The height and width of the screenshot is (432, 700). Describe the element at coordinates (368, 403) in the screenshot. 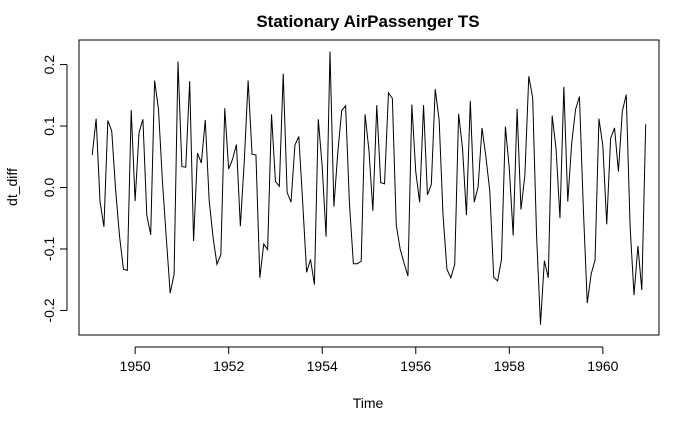

I see `x-axis-label: Time` at that location.